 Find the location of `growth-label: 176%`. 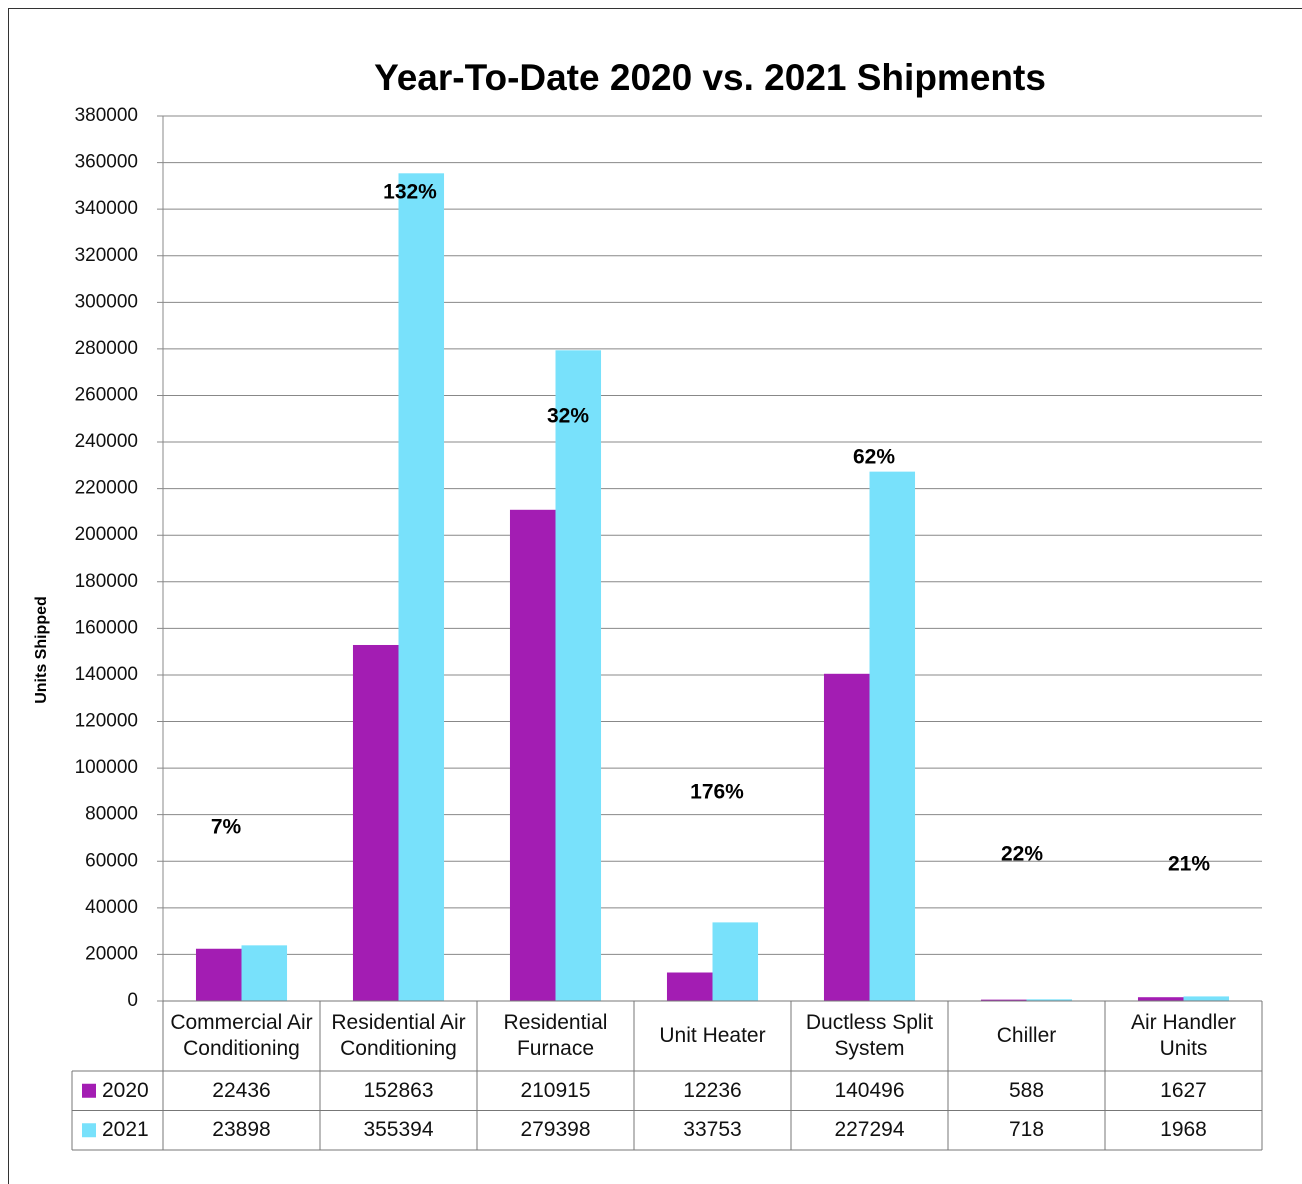

growth-label: 176% is located at coordinates (717, 792).